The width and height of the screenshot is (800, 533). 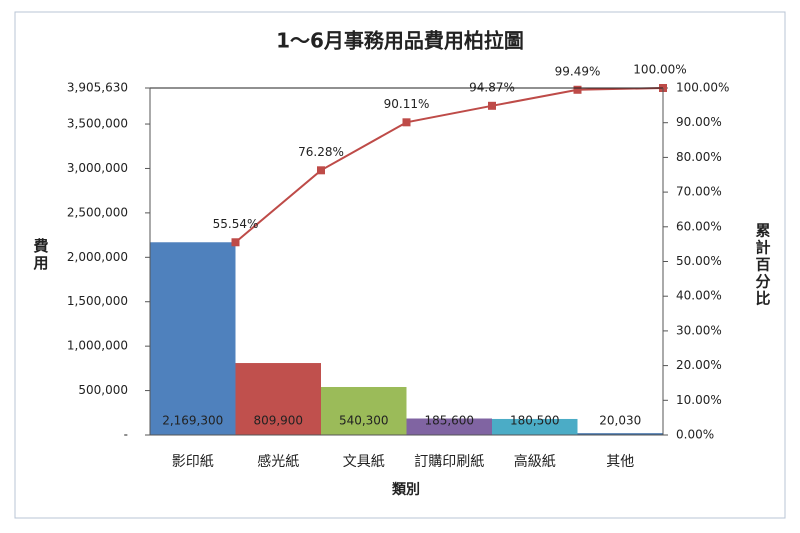 I want to click on x-tick-label: 其他, so click(x=620, y=462).